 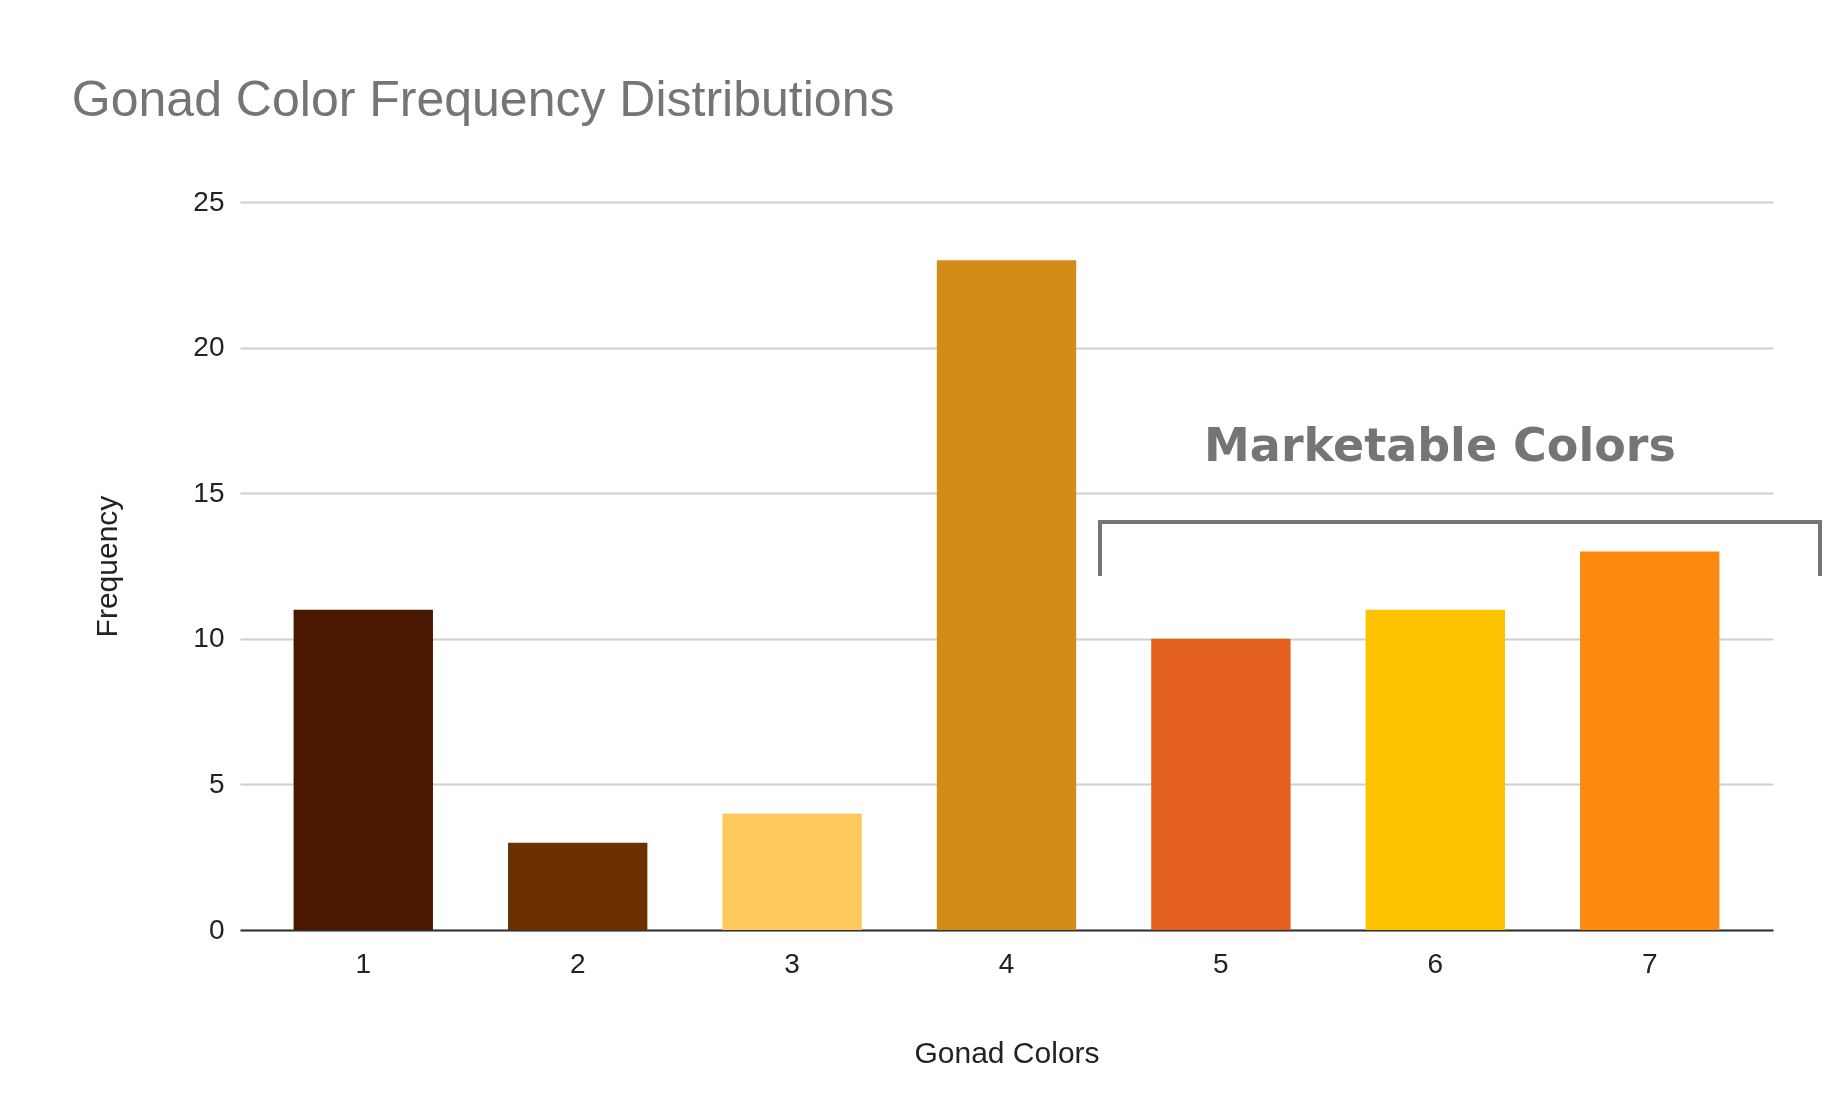 What do you see at coordinates (483, 99) in the screenshot?
I see `chart-title: Gonad Color Frequency Distributions` at bounding box center [483, 99].